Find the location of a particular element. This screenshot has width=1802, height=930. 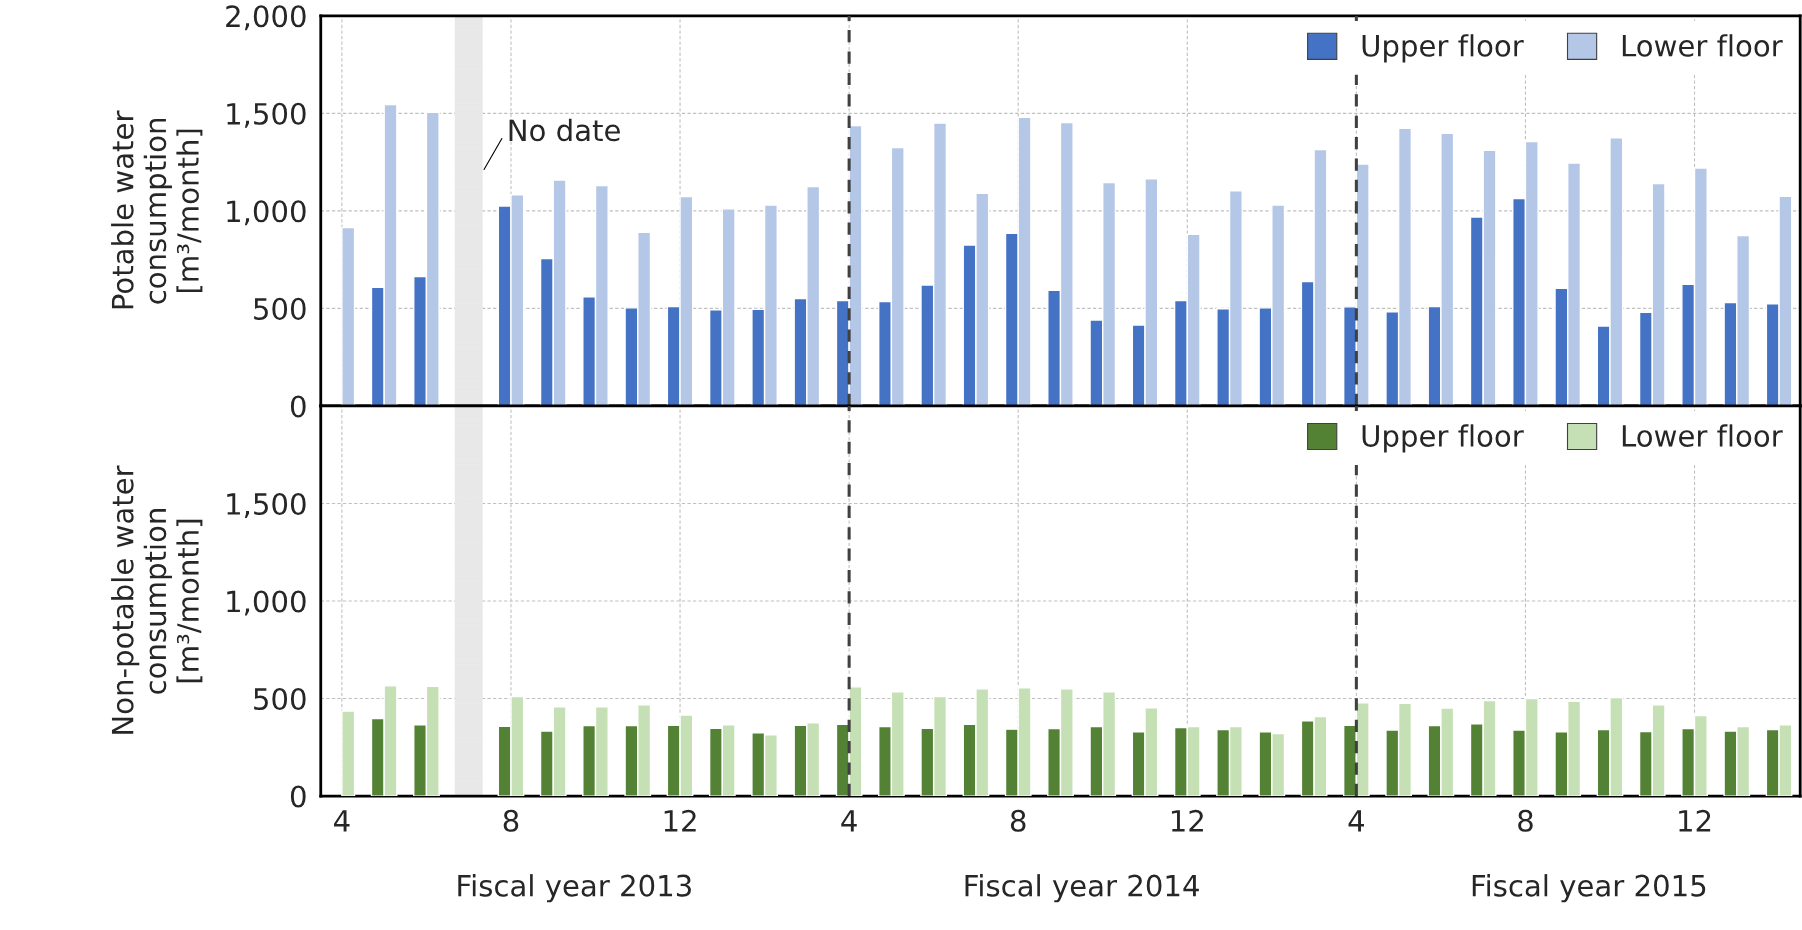

bar is located at coordinates (348, 316).